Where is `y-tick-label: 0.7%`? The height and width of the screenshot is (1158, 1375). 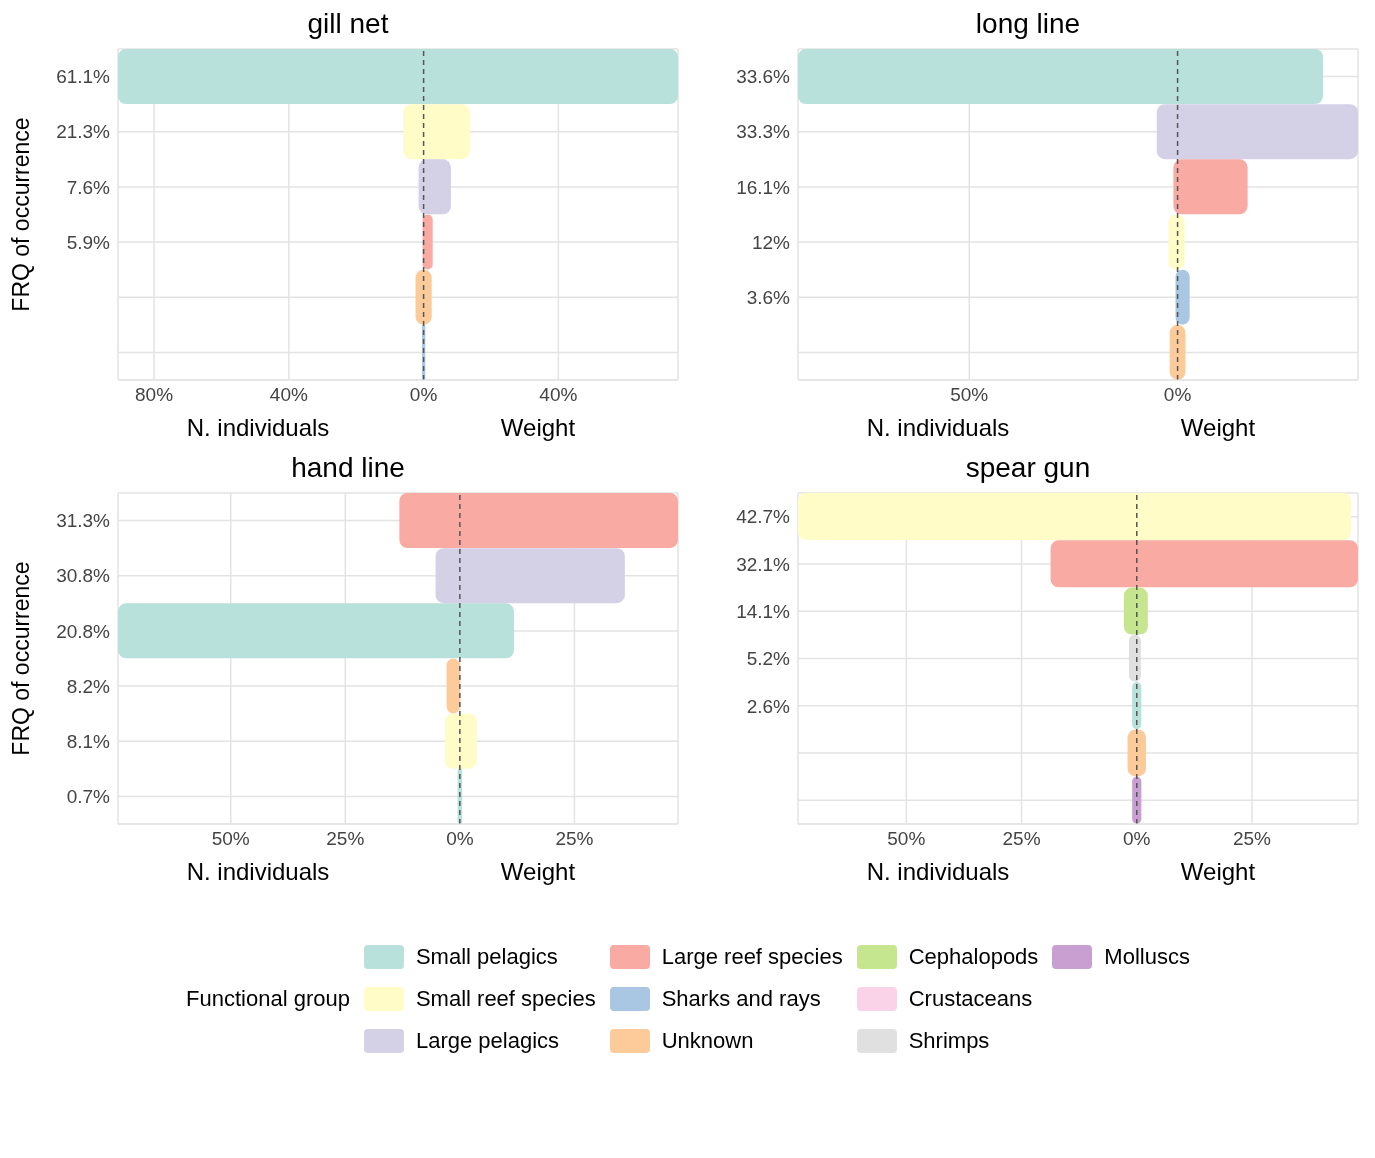 y-tick-label: 0.7% is located at coordinates (88, 797).